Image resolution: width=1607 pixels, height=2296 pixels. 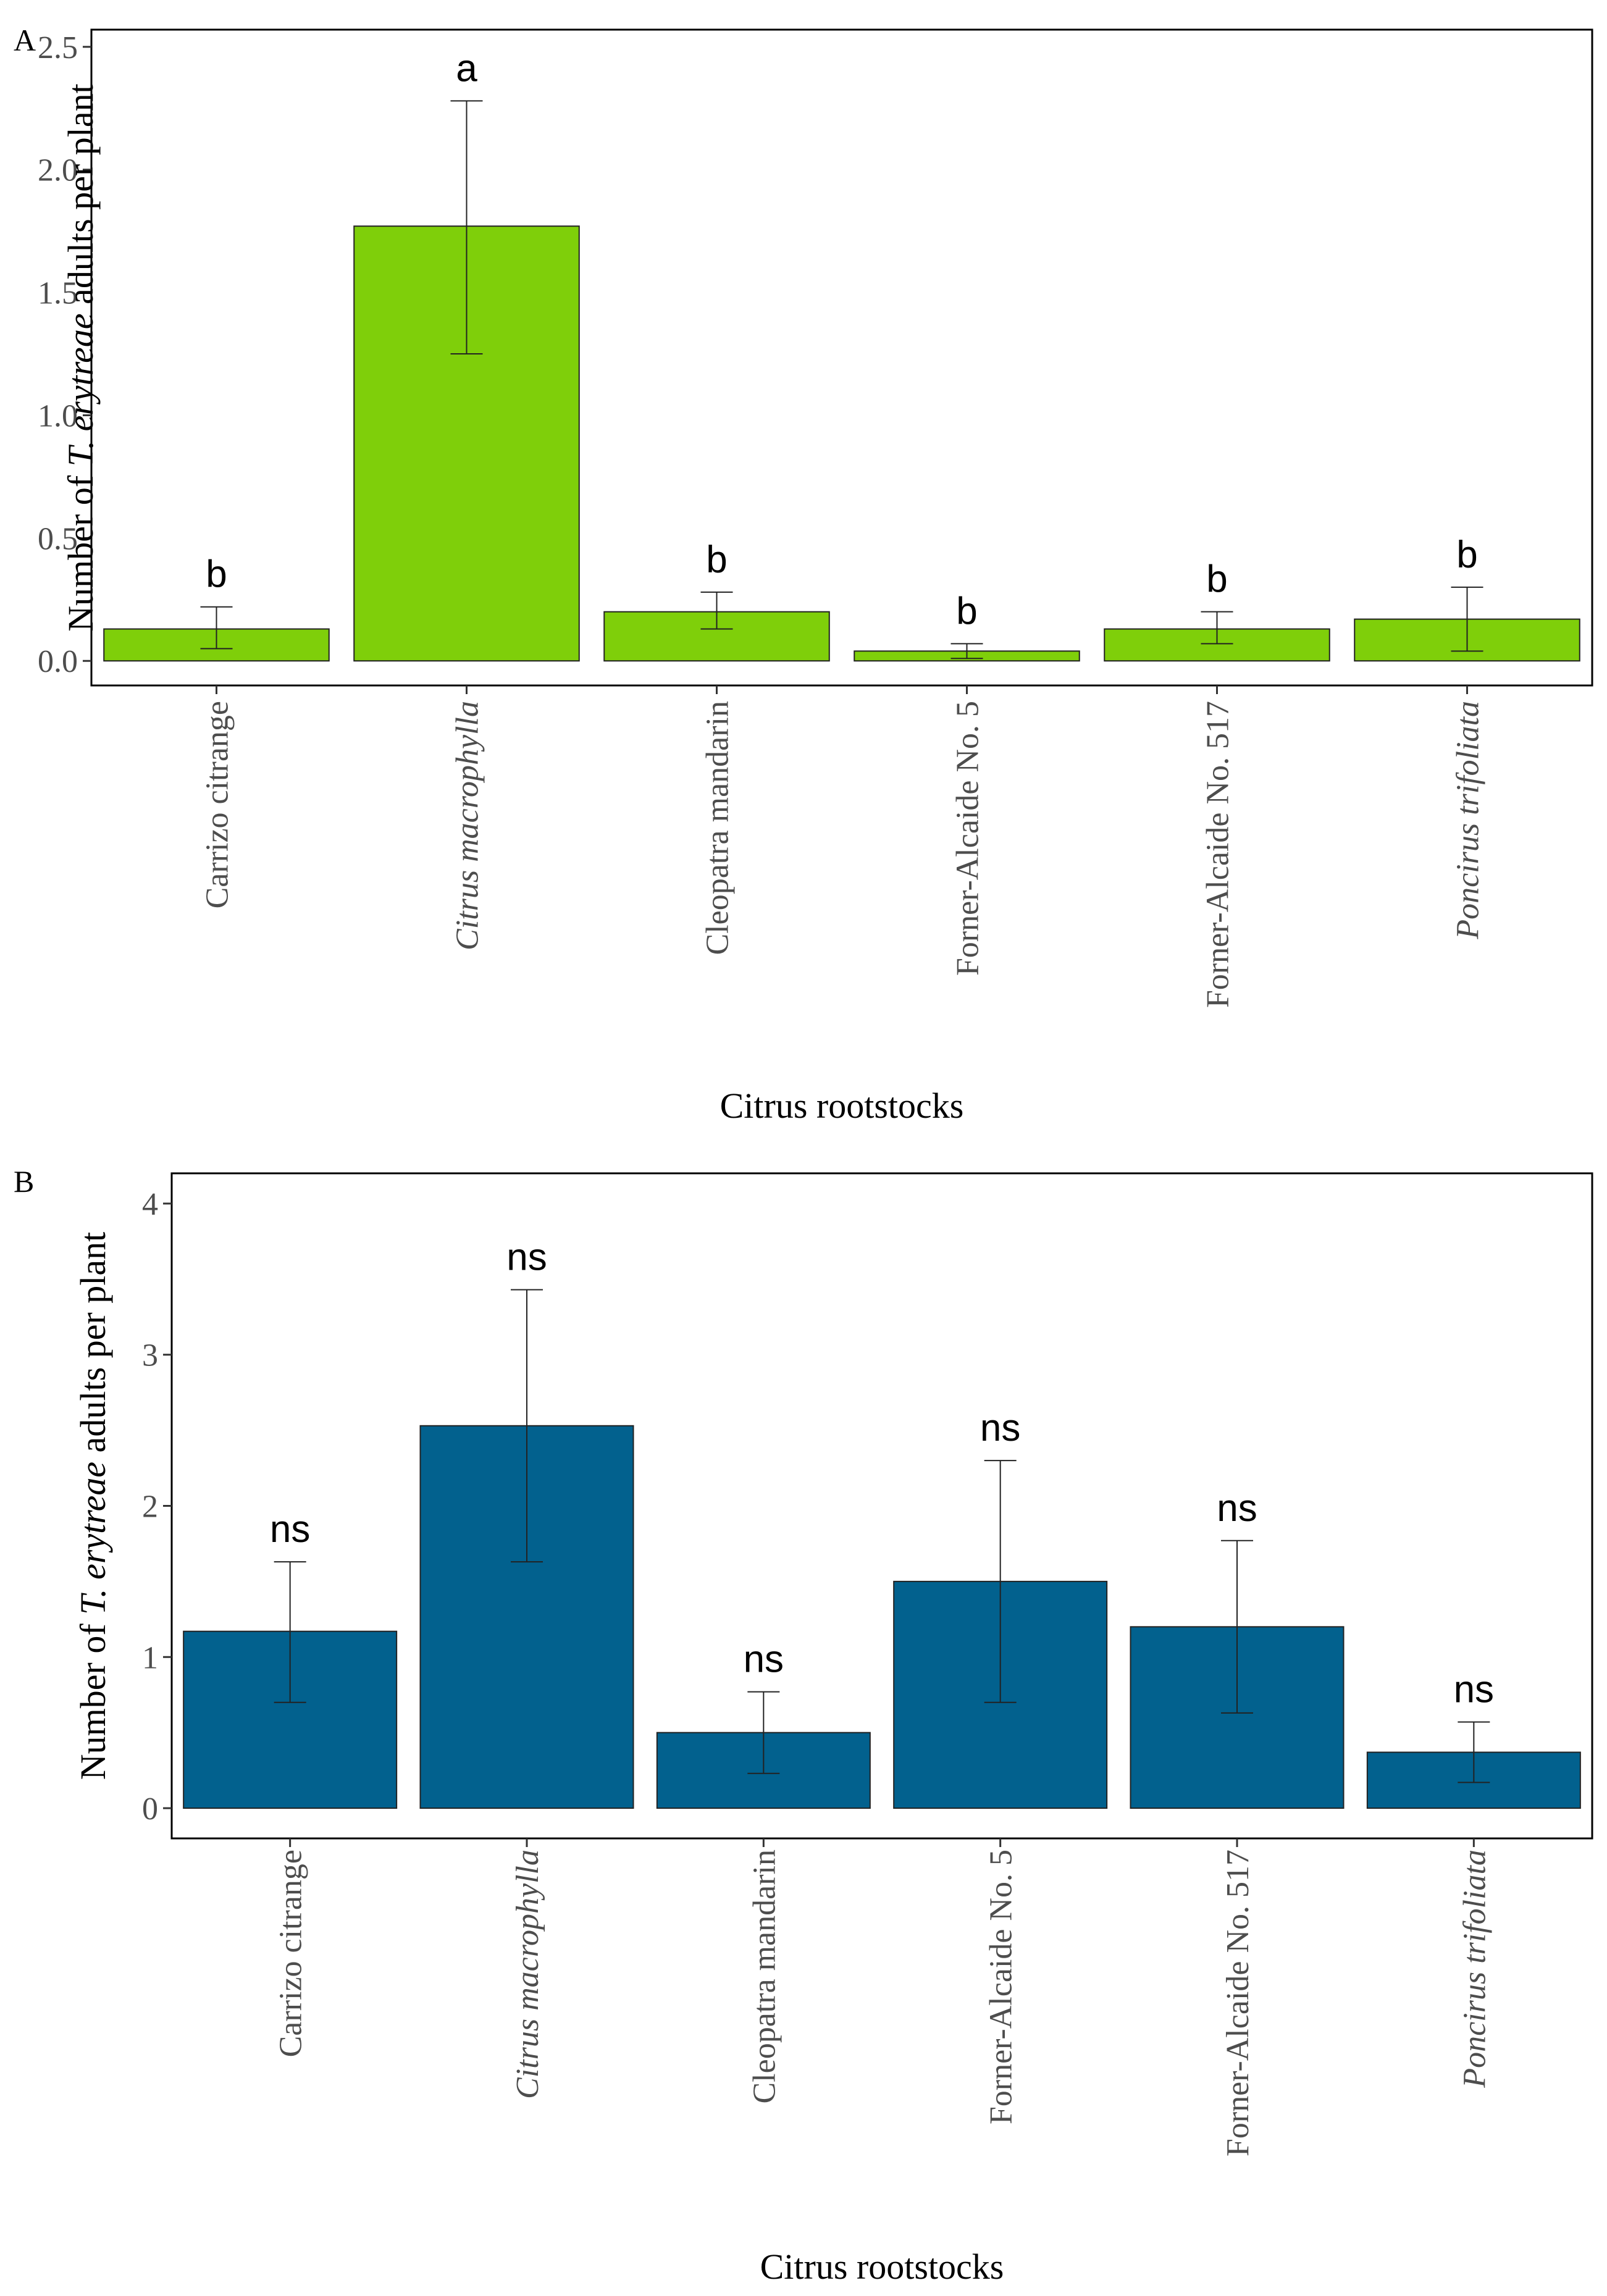 I want to click on panel-b-y-tick-label: 1, so click(x=150, y=1658).